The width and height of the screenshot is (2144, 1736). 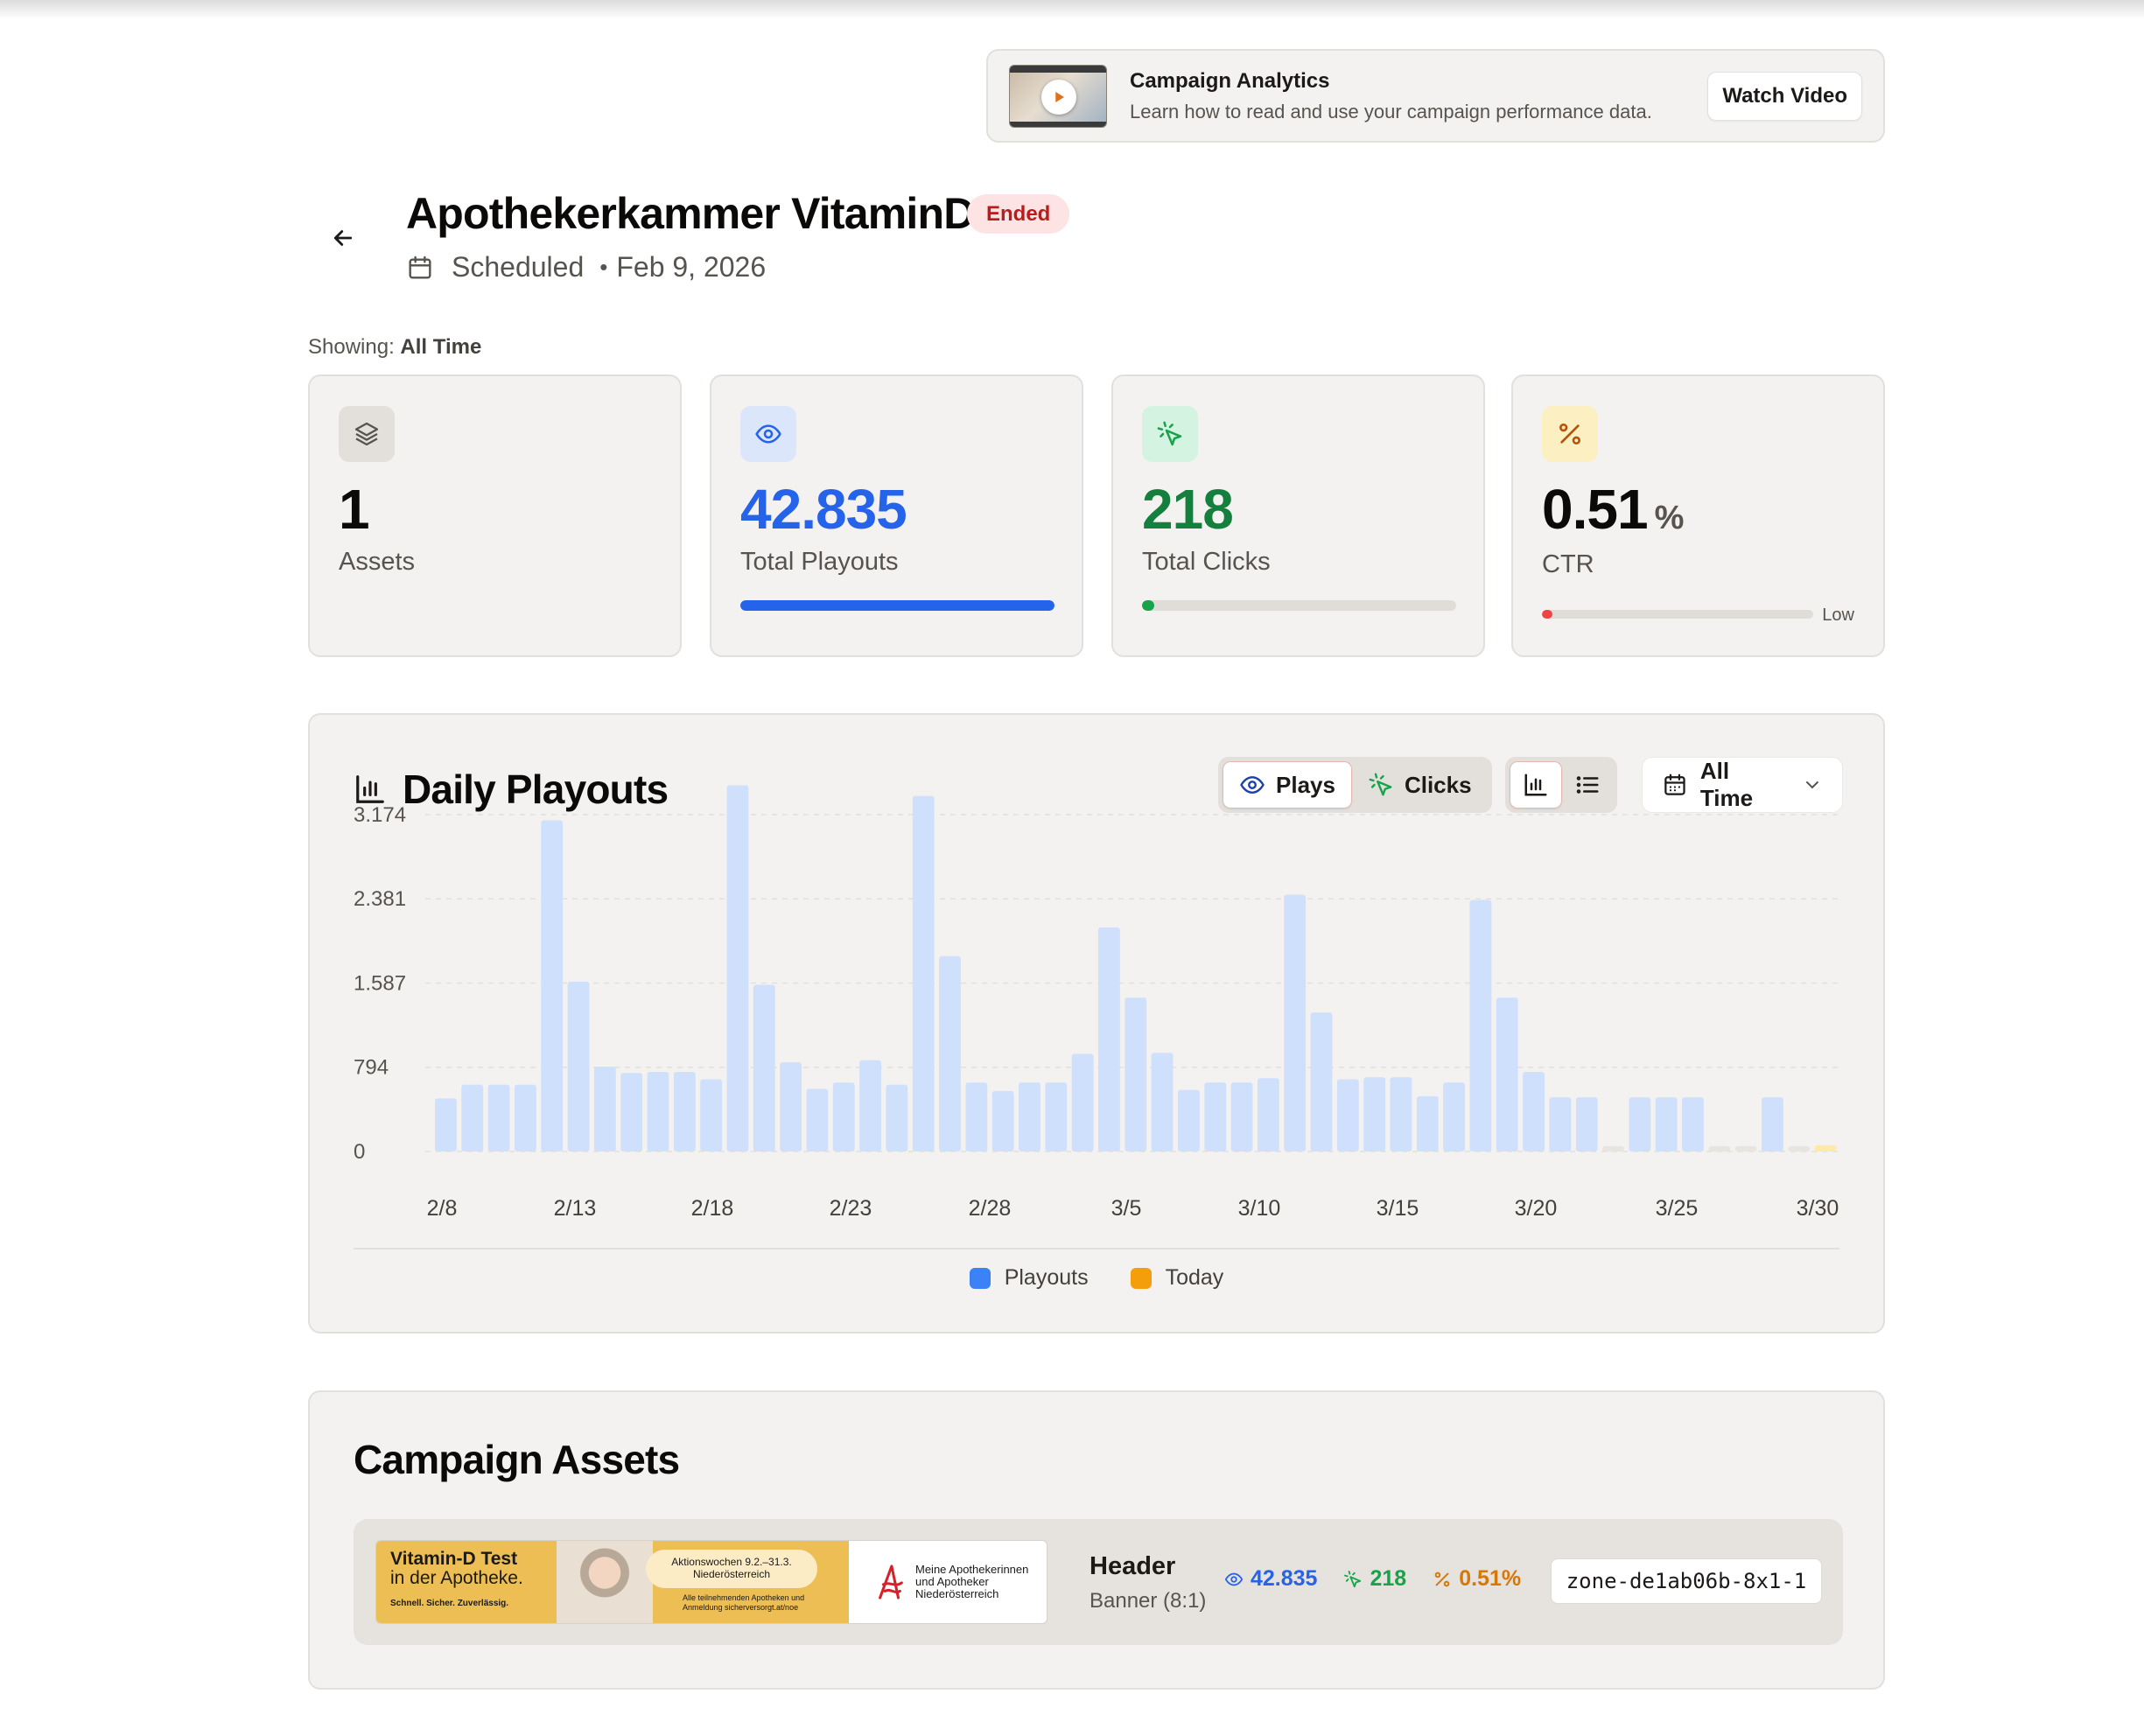 I want to click on banner-fine-1: Alle teilnehmenden Apotheken und, so click(x=744, y=1597).